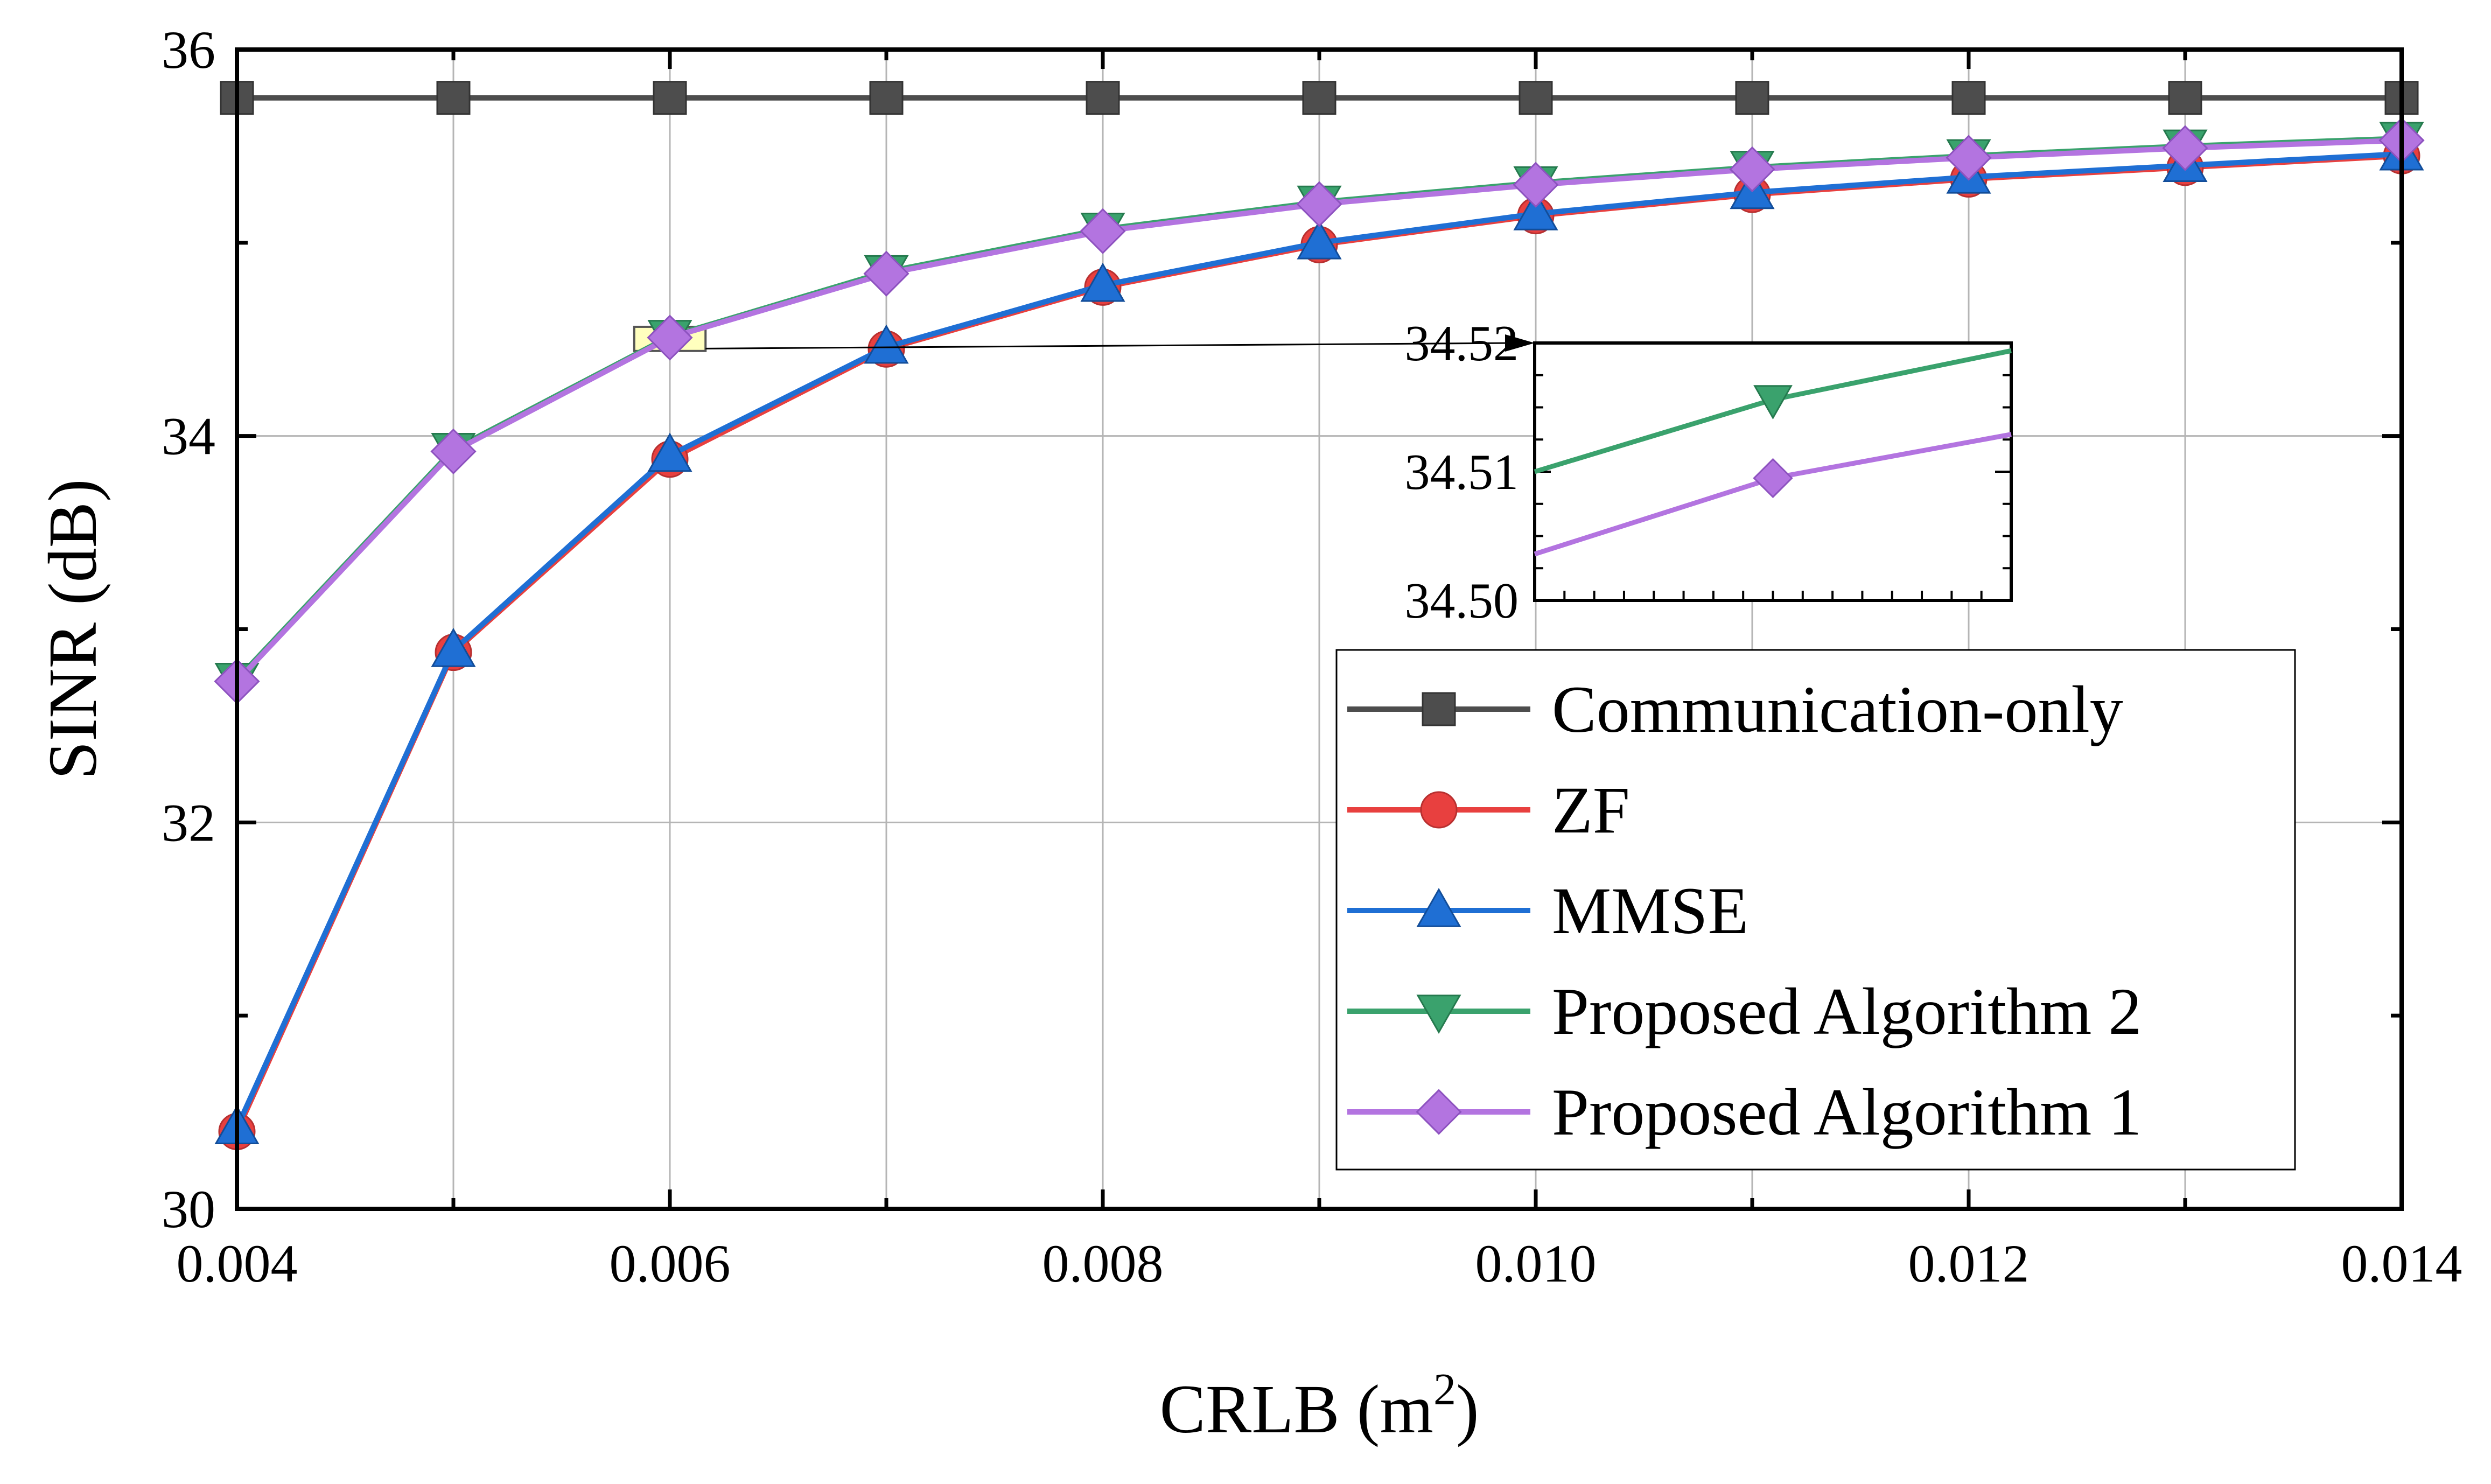  Describe the element at coordinates (1591, 810) in the screenshot. I see `legend-label: ZF` at that location.